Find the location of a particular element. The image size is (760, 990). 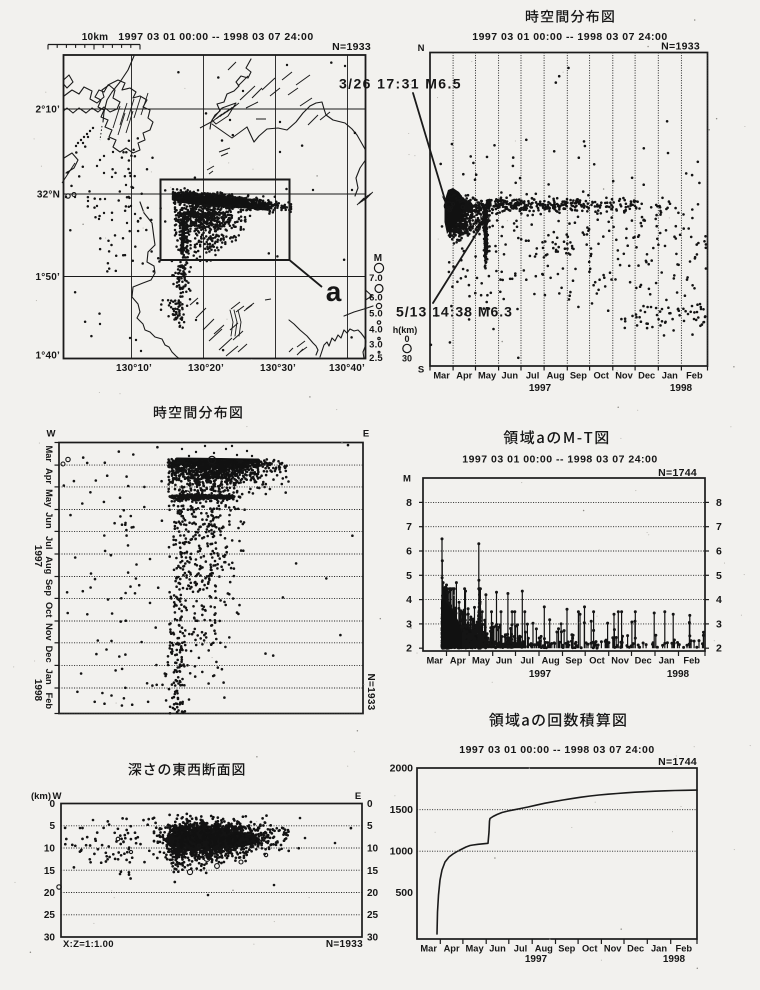

svg-text: N is located at coordinates (421, 48).